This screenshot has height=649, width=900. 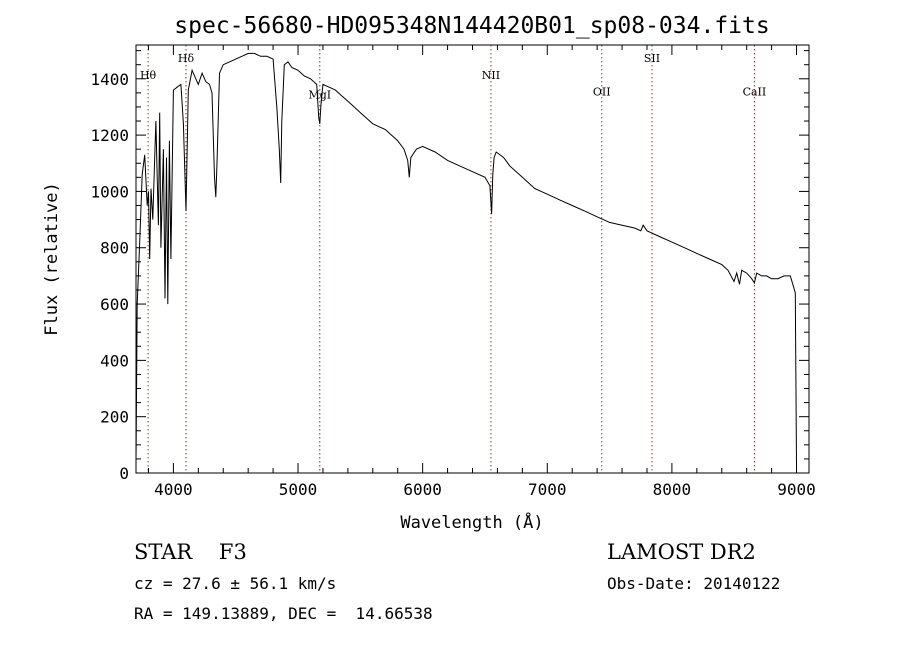 What do you see at coordinates (114, 360) in the screenshot?
I see `y-tick-label-2: 400` at bounding box center [114, 360].